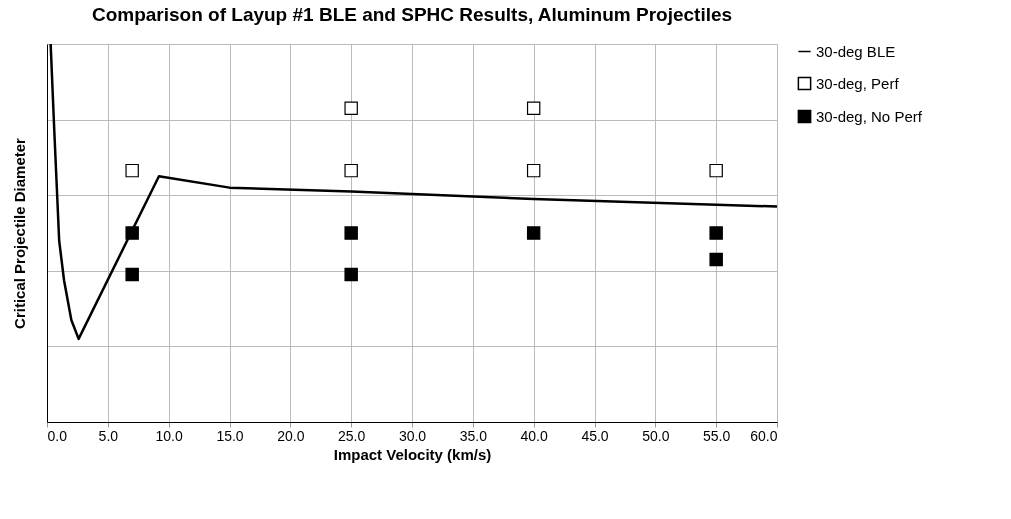 Image resolution: width=1011 pixels, height=519 pixels. I want to click on x-tick-label: 0.0, so click(57, 435).